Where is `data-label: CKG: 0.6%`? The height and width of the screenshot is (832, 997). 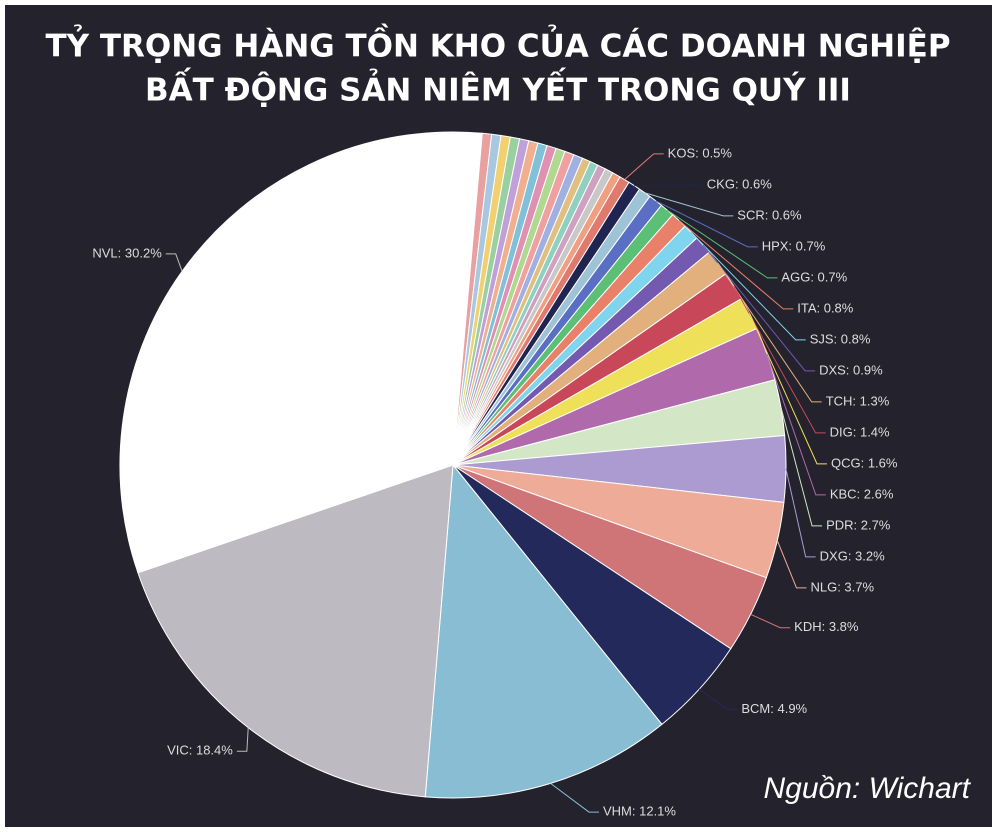
data-label: CKG: 0.6% is located at coordinates (739, 183).